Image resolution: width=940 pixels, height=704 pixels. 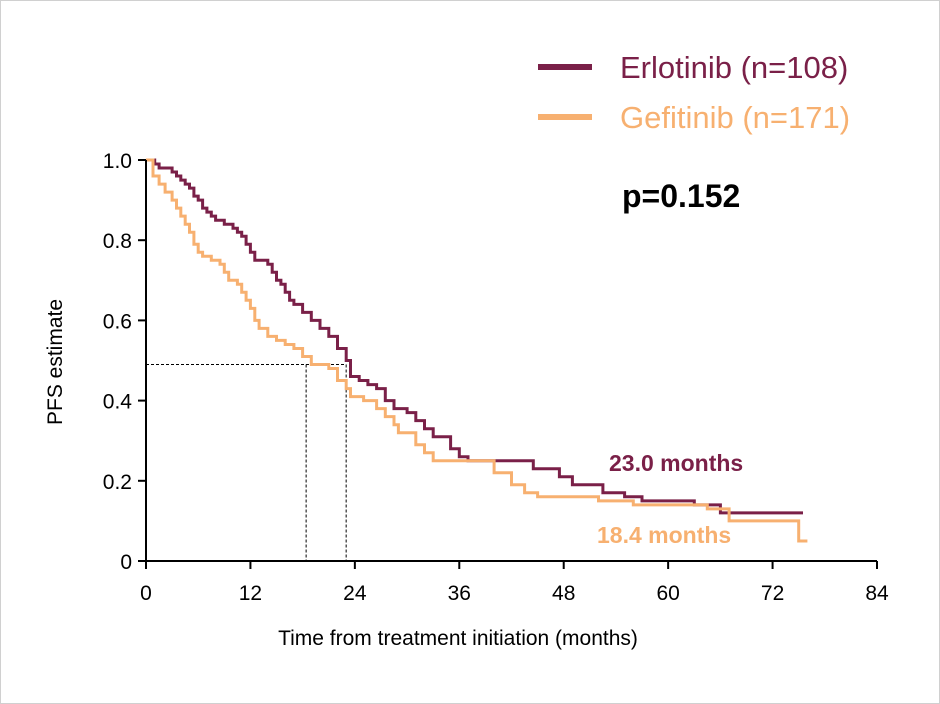 What do you see at coordinates (117, 321) in the screenshot?
I see `y-tick-label: 0.6` at bounding box center [117, 321].